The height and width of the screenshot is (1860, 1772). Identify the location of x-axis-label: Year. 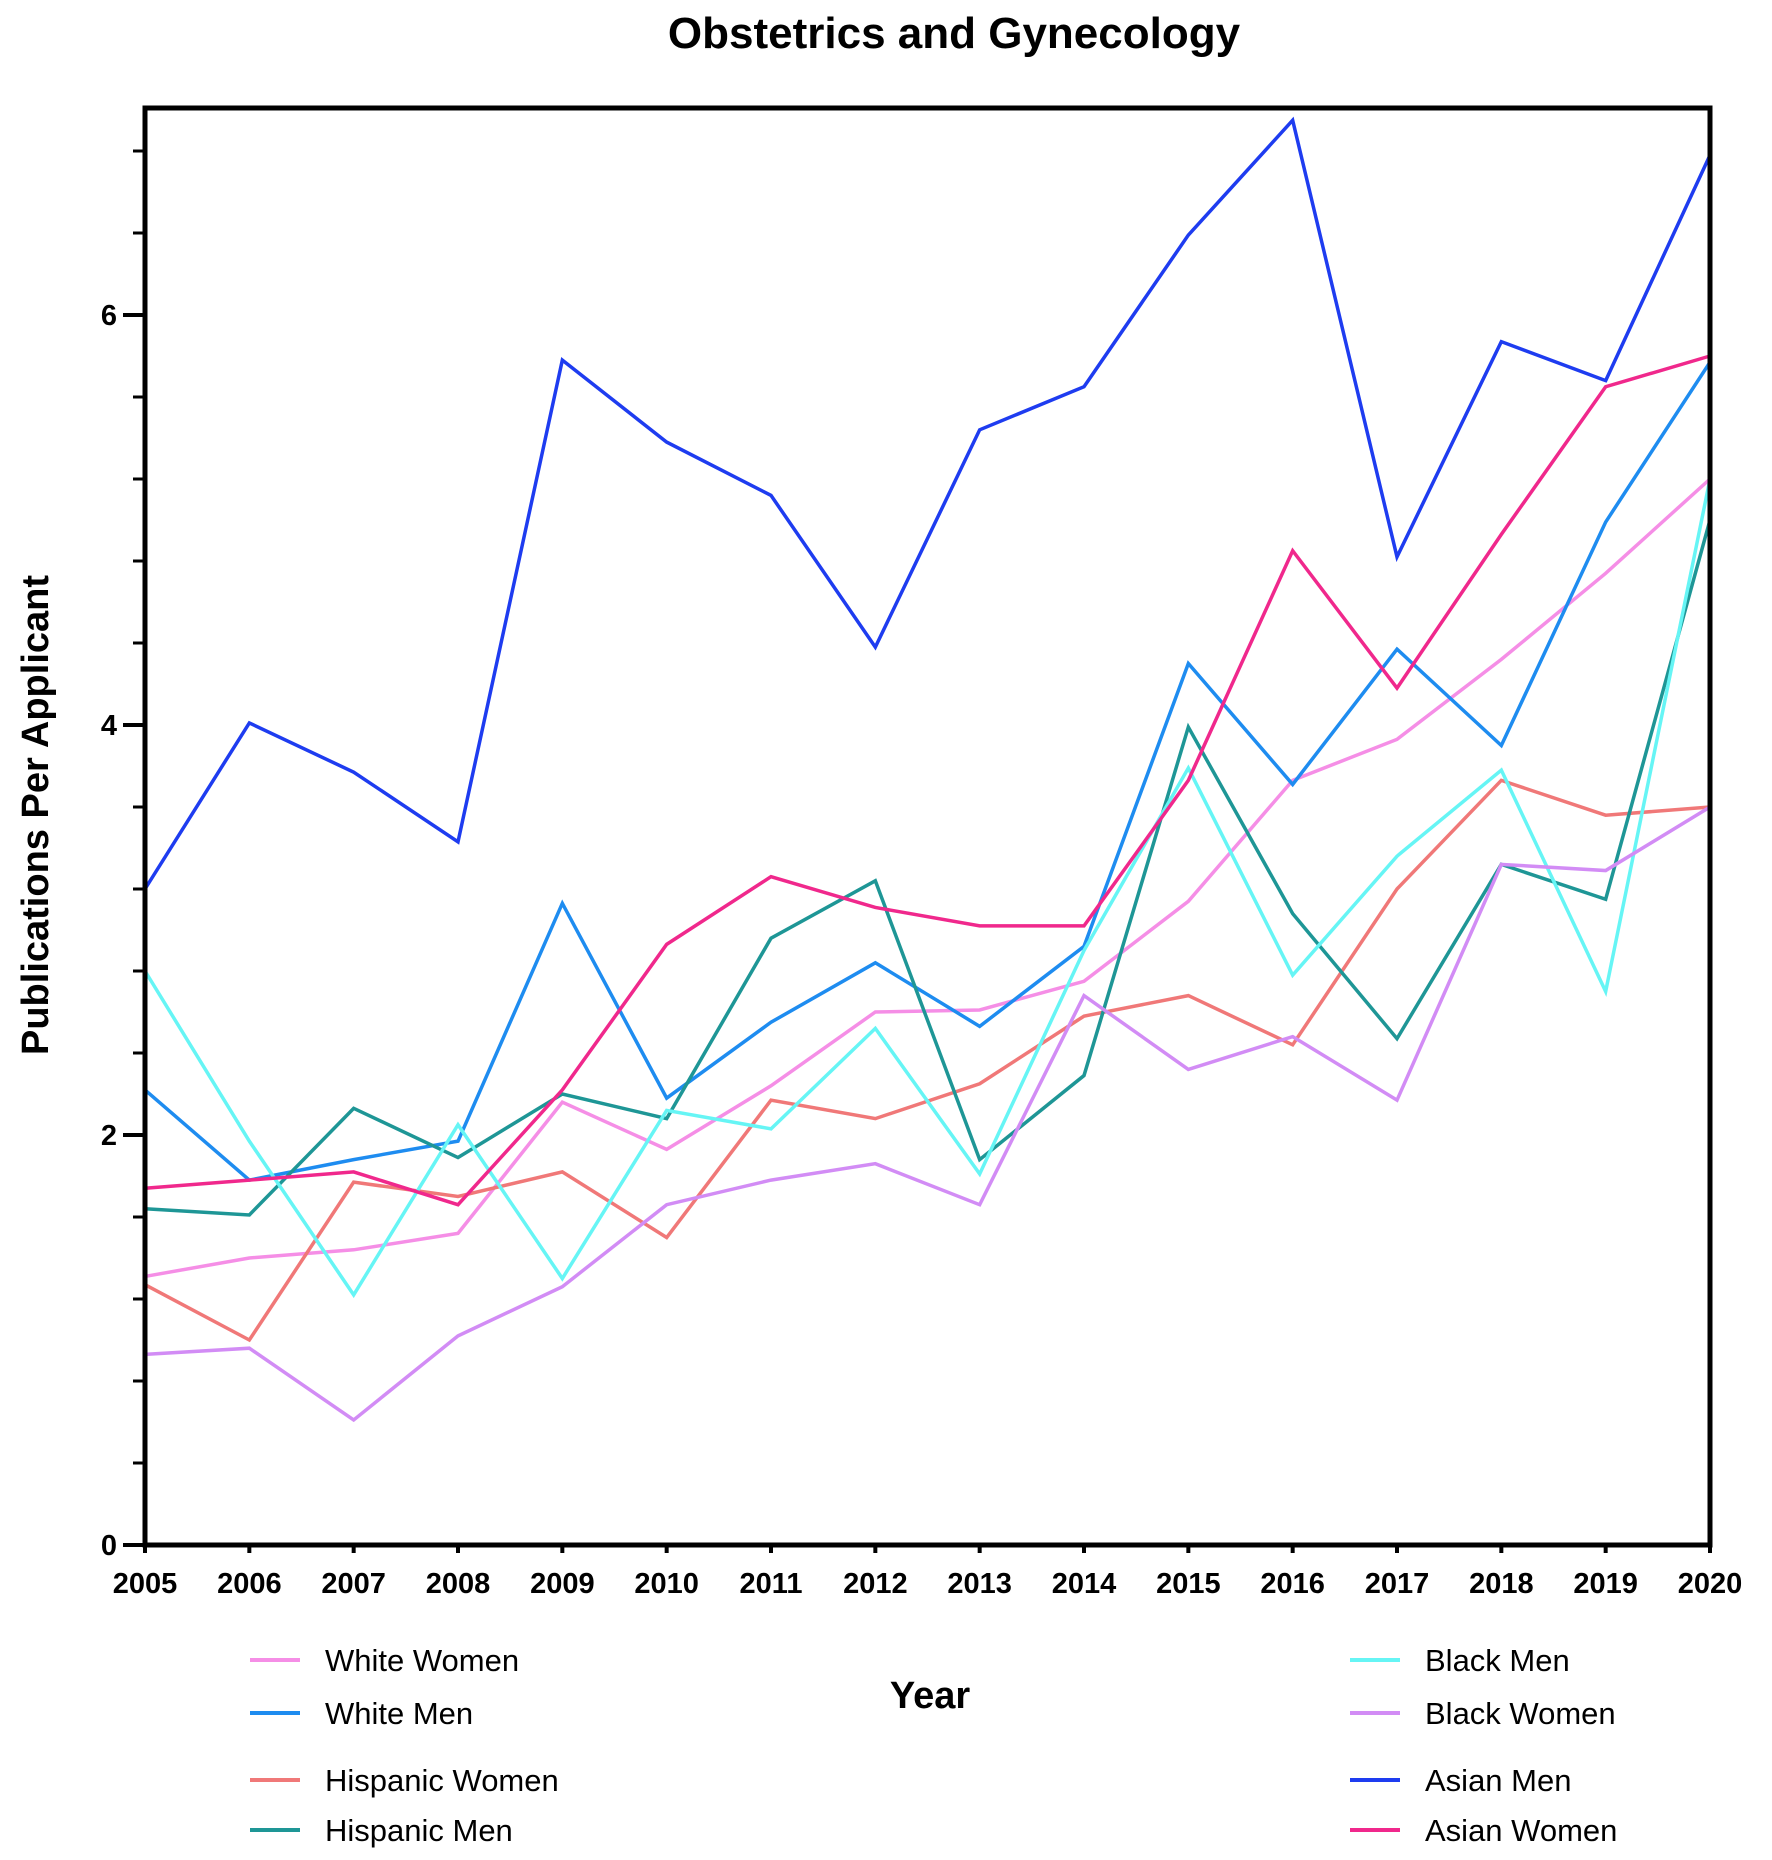
(930, 1696).